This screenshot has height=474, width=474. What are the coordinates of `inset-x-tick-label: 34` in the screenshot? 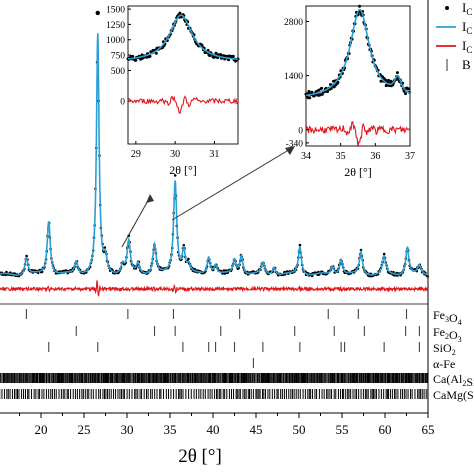 It's located at (306, 156).